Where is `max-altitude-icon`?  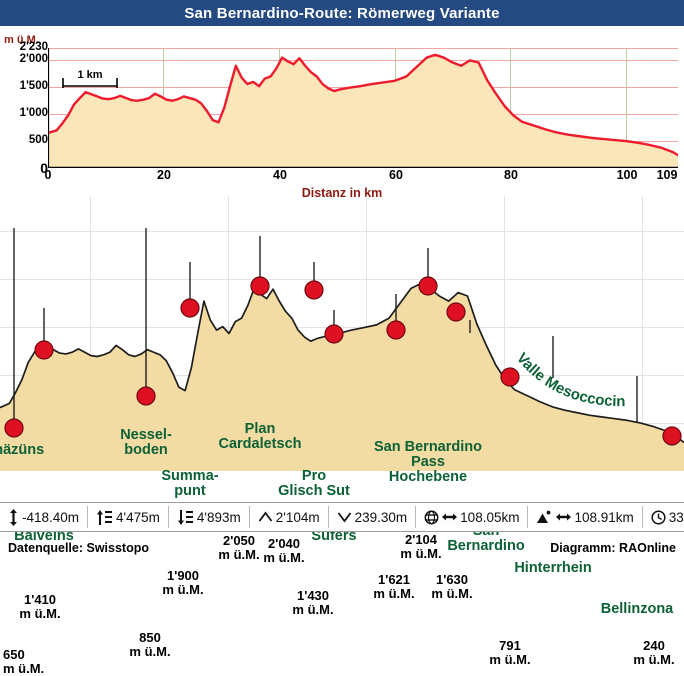 max-altitude-icon is located at coordinates (265, 517).